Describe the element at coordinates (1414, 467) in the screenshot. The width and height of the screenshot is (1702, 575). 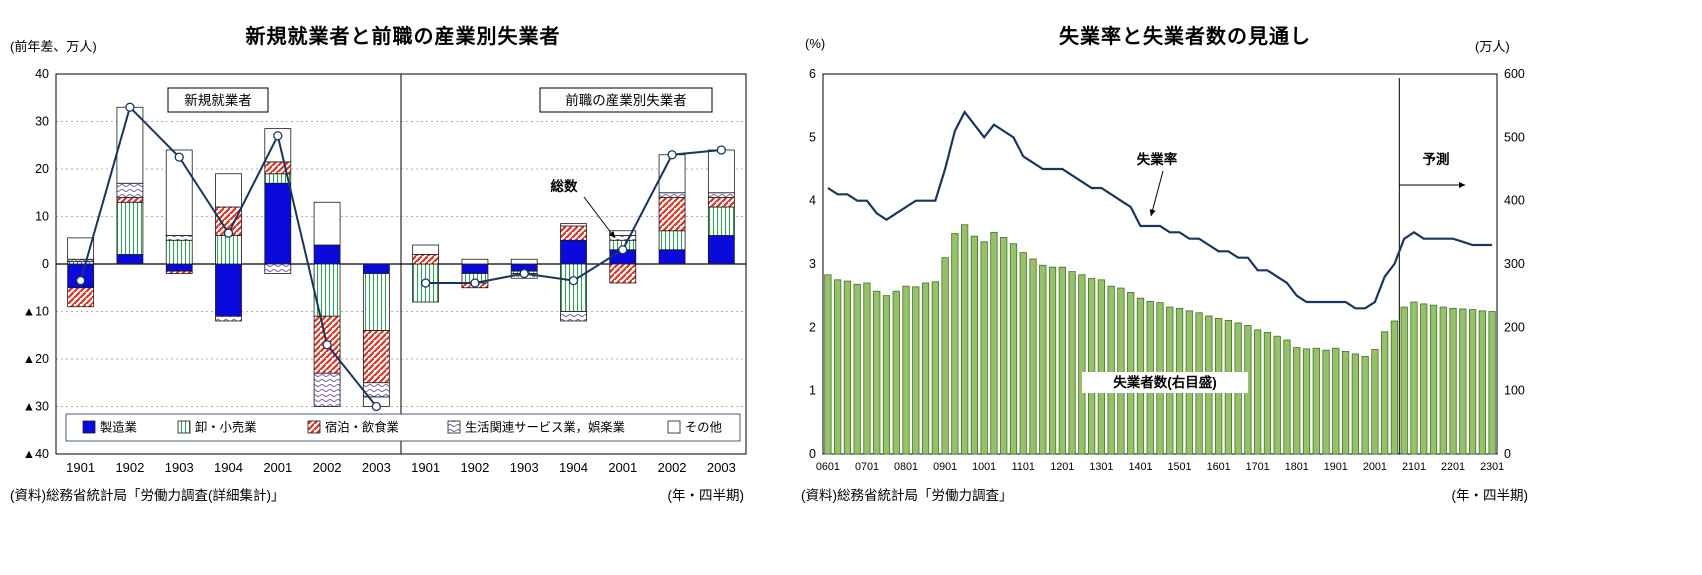
I see `x-tick-label: 2101` at that location.